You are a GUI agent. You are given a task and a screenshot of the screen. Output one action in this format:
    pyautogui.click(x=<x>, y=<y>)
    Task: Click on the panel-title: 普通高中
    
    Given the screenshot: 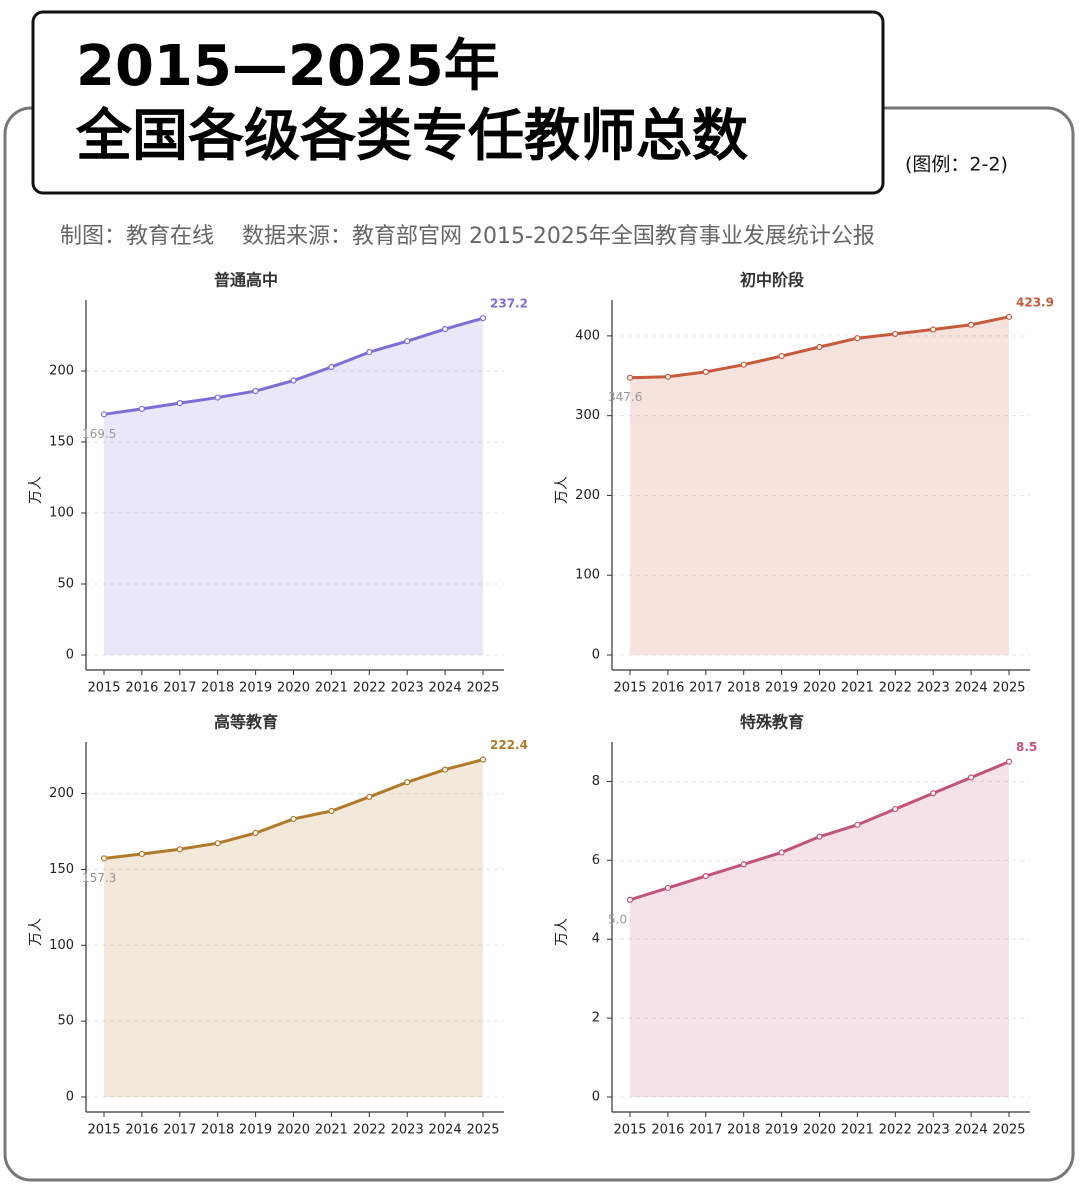 What is the action you would take?
    pyautogui.click(x=246, y=280)
    